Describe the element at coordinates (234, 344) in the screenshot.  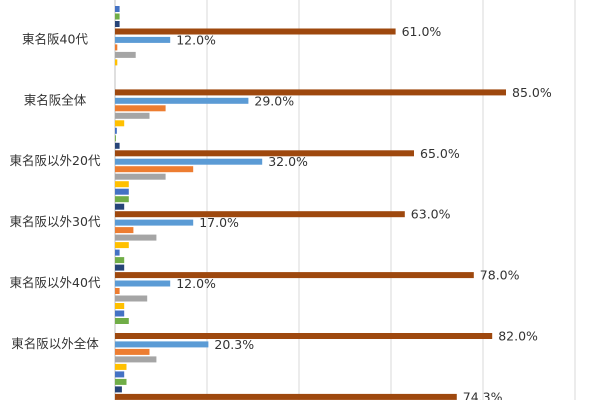
I see `data-label: 20.3%` at that location.